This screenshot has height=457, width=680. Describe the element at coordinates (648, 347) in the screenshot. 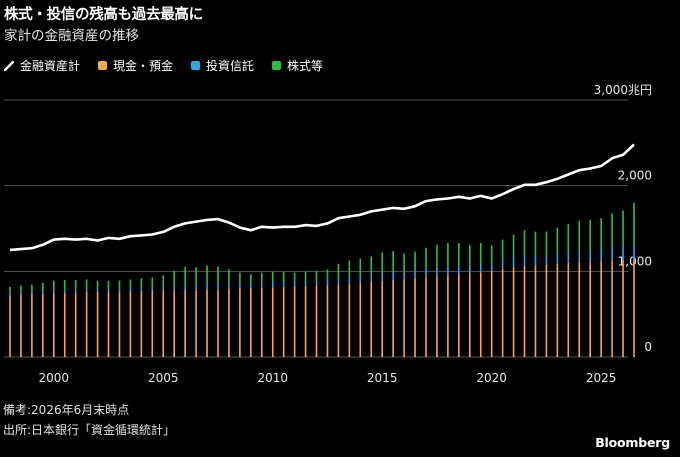

I see `y-tick-label: 0` at that location.